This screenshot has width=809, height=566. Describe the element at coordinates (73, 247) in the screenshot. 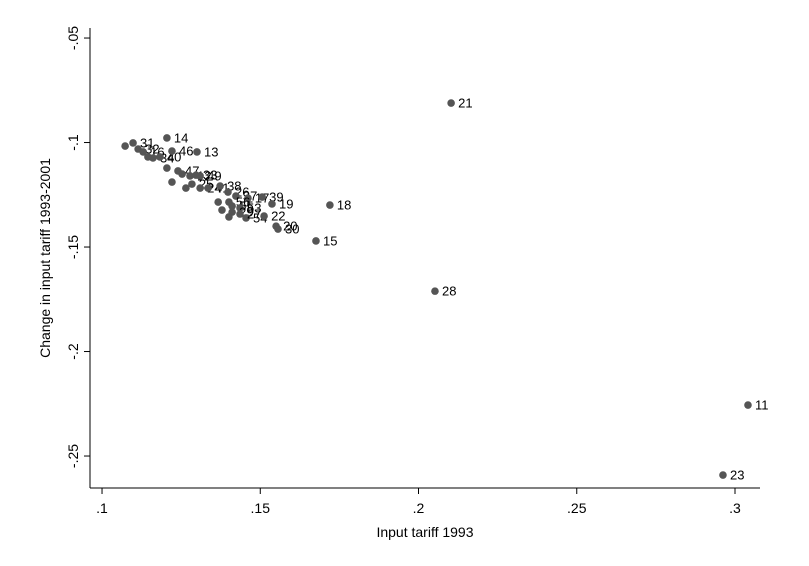

I see `y-tick-label: -.15` at that location.